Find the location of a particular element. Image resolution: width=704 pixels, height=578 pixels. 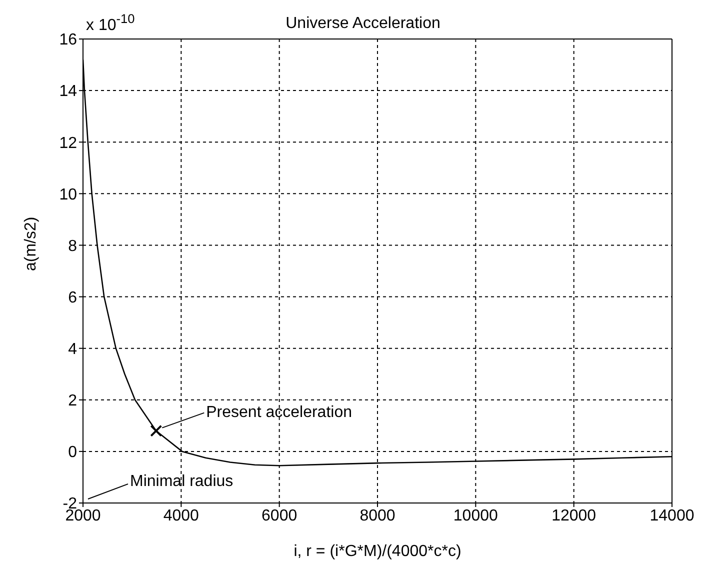

annotation: Minimal radius is located at coordinates (182, 481).